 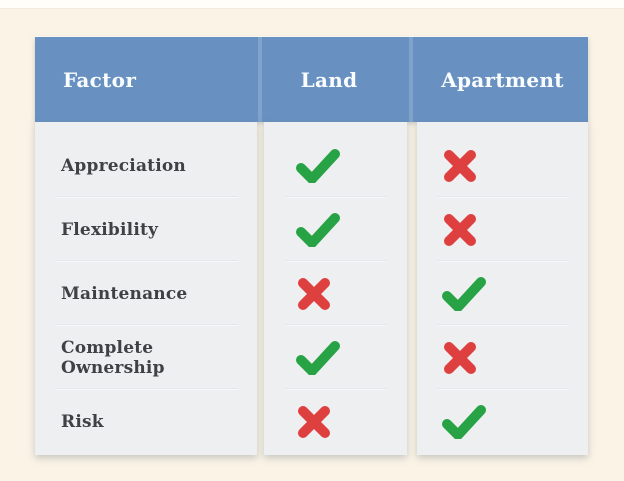 I want to click on header-land: Land, so click(x=329, y=79).